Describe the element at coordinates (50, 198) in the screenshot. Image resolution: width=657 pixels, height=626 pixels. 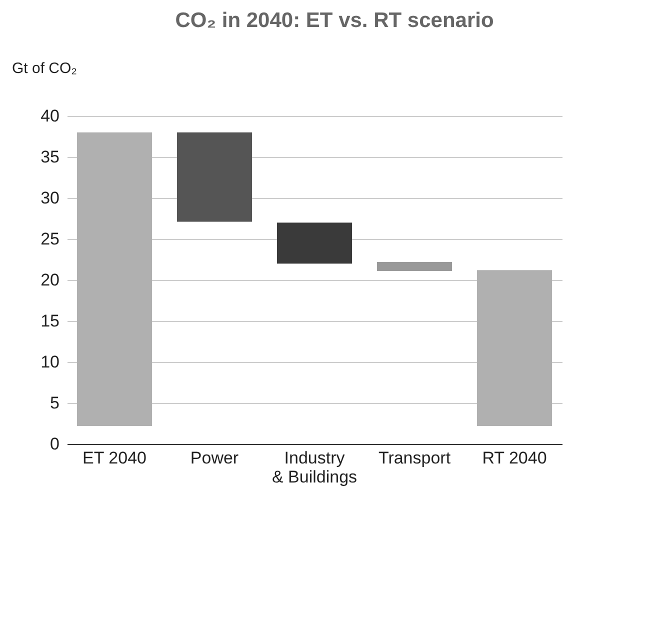
I see `y-tick-label: 30` at that location.